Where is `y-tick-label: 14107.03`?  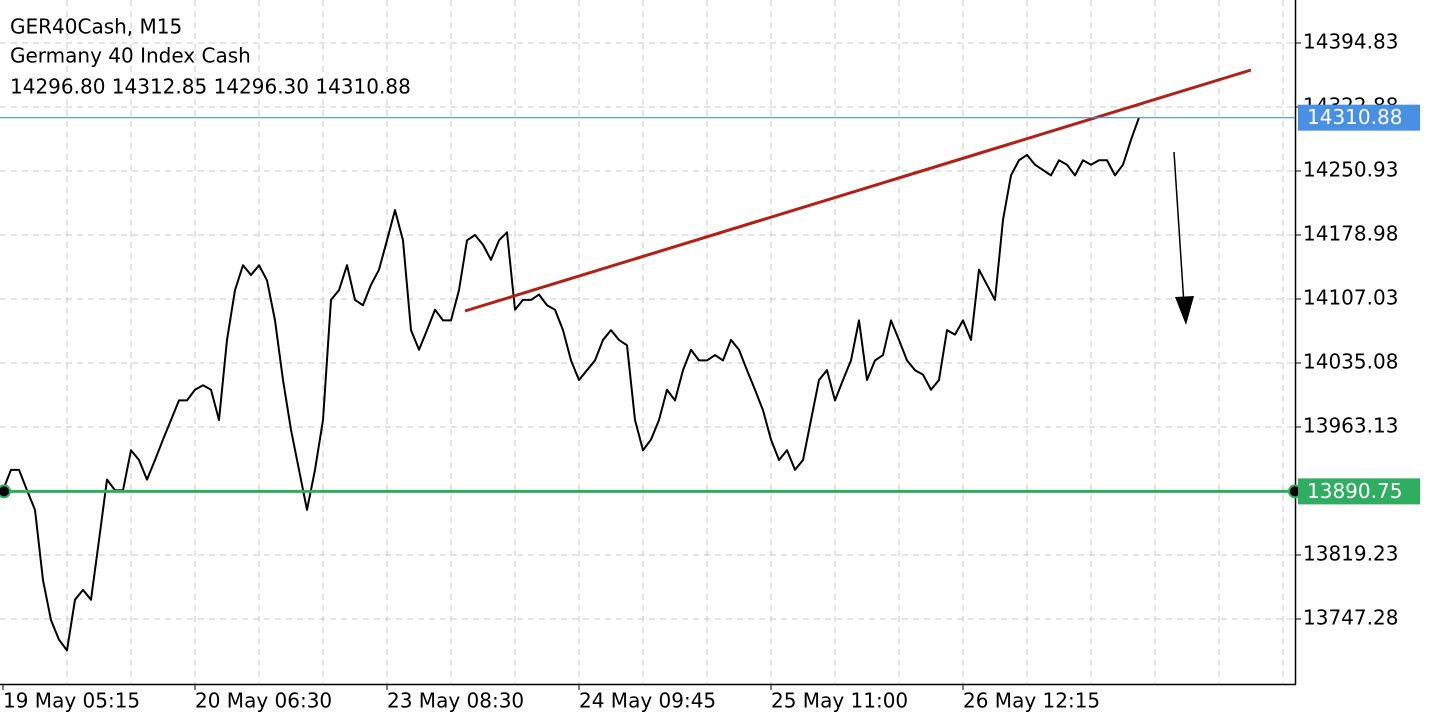
y-tick-label: 14107.03 is located at coordinates (1350, 298).